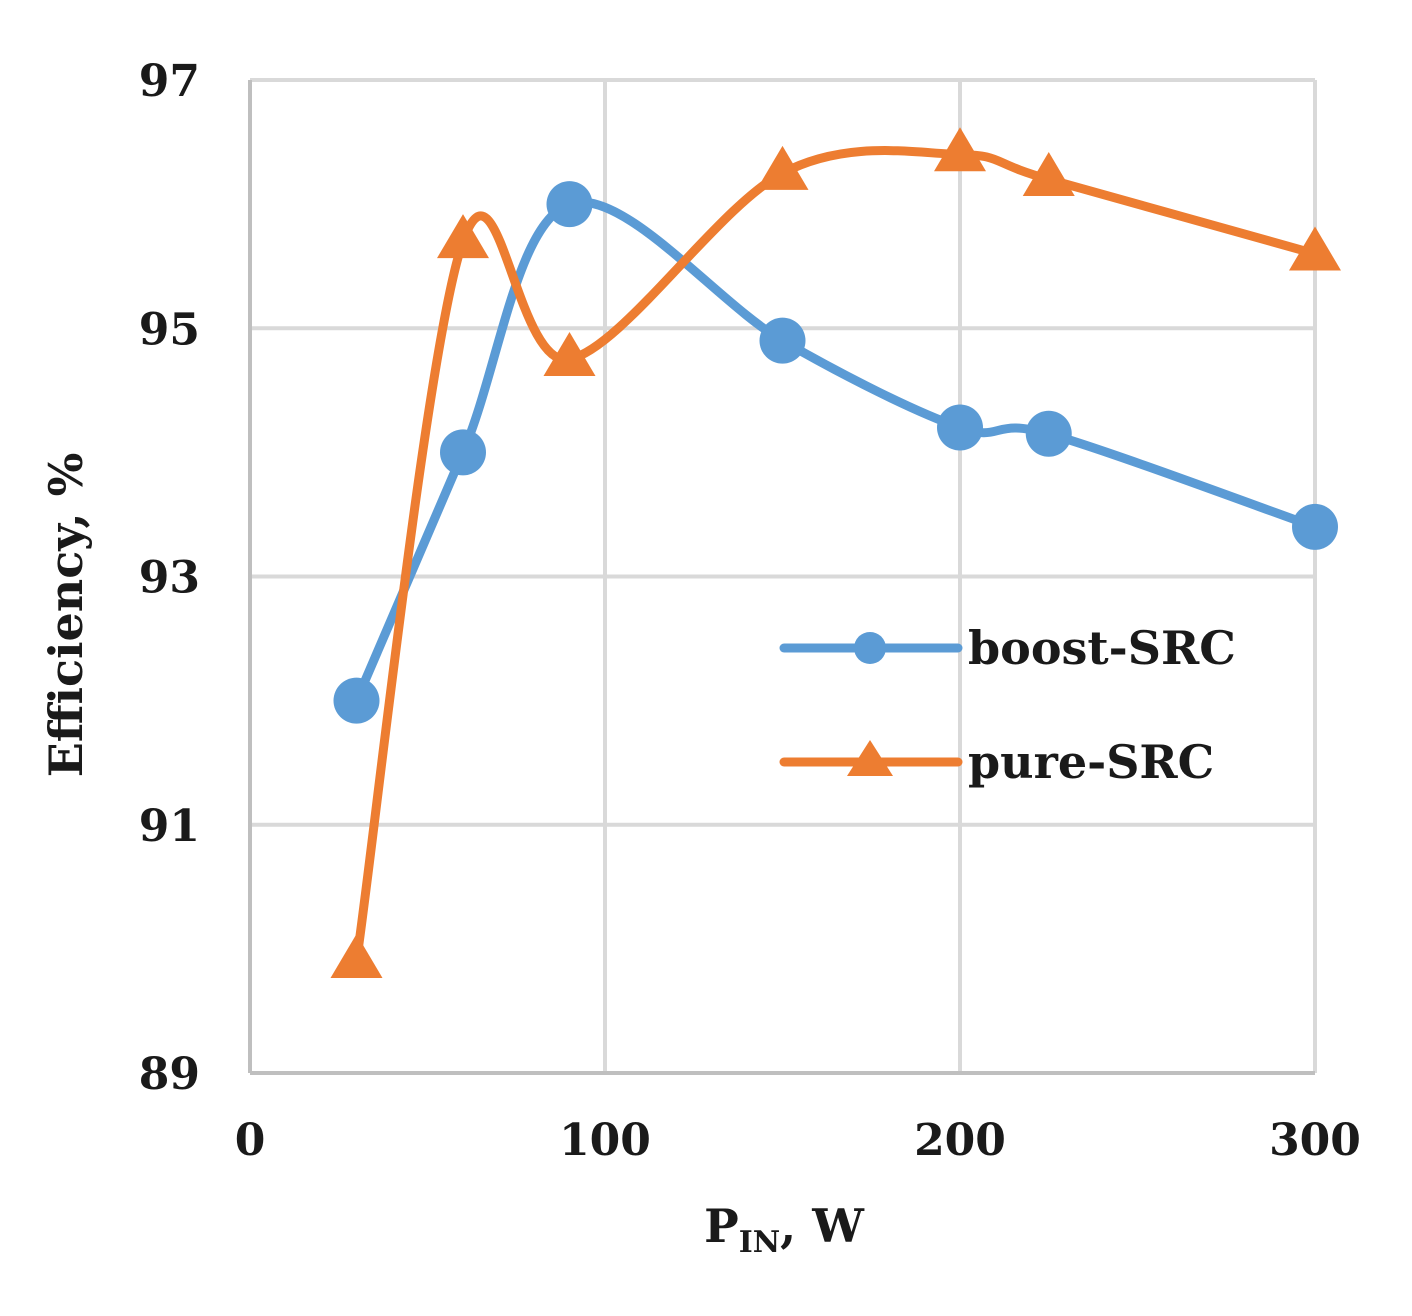 This screenshot has width=1412, height=1316. I want to click on x-axis-title-unit: , W, so click(822, 1226).